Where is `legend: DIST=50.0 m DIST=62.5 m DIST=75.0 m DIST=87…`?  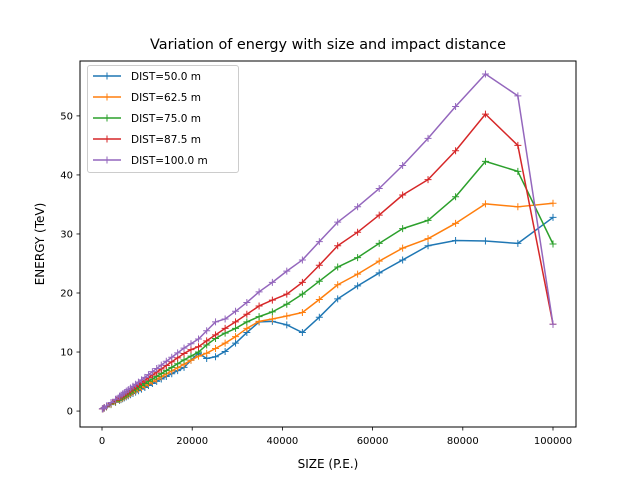
legend: DIST=50.0 m DIST=62.5 m DIST=75.0 m DIST=87… is located at coordinates (163, 119).